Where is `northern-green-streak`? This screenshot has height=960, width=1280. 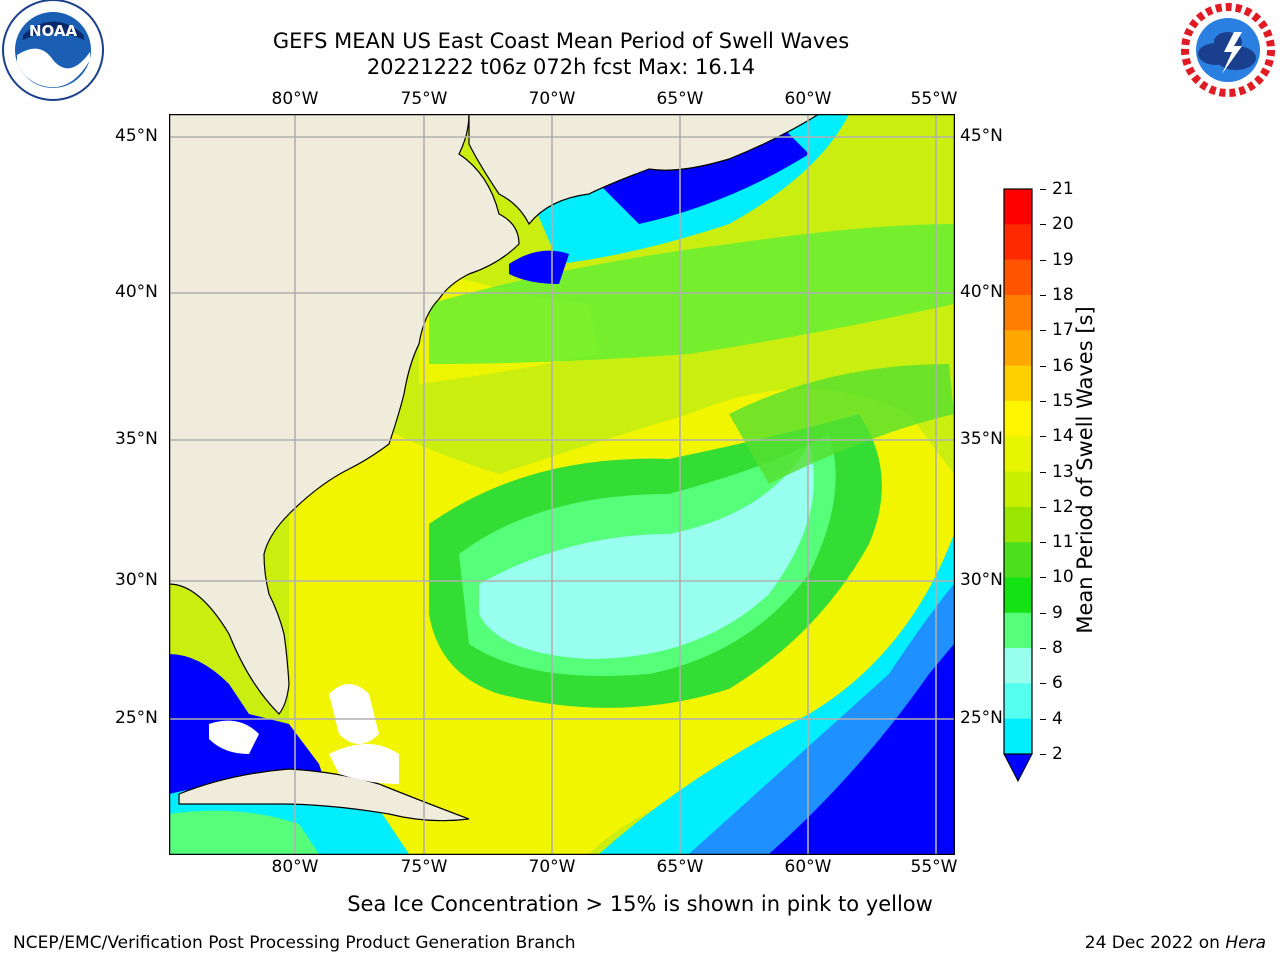
northern-green-streak is located at coordinates (691, 294).